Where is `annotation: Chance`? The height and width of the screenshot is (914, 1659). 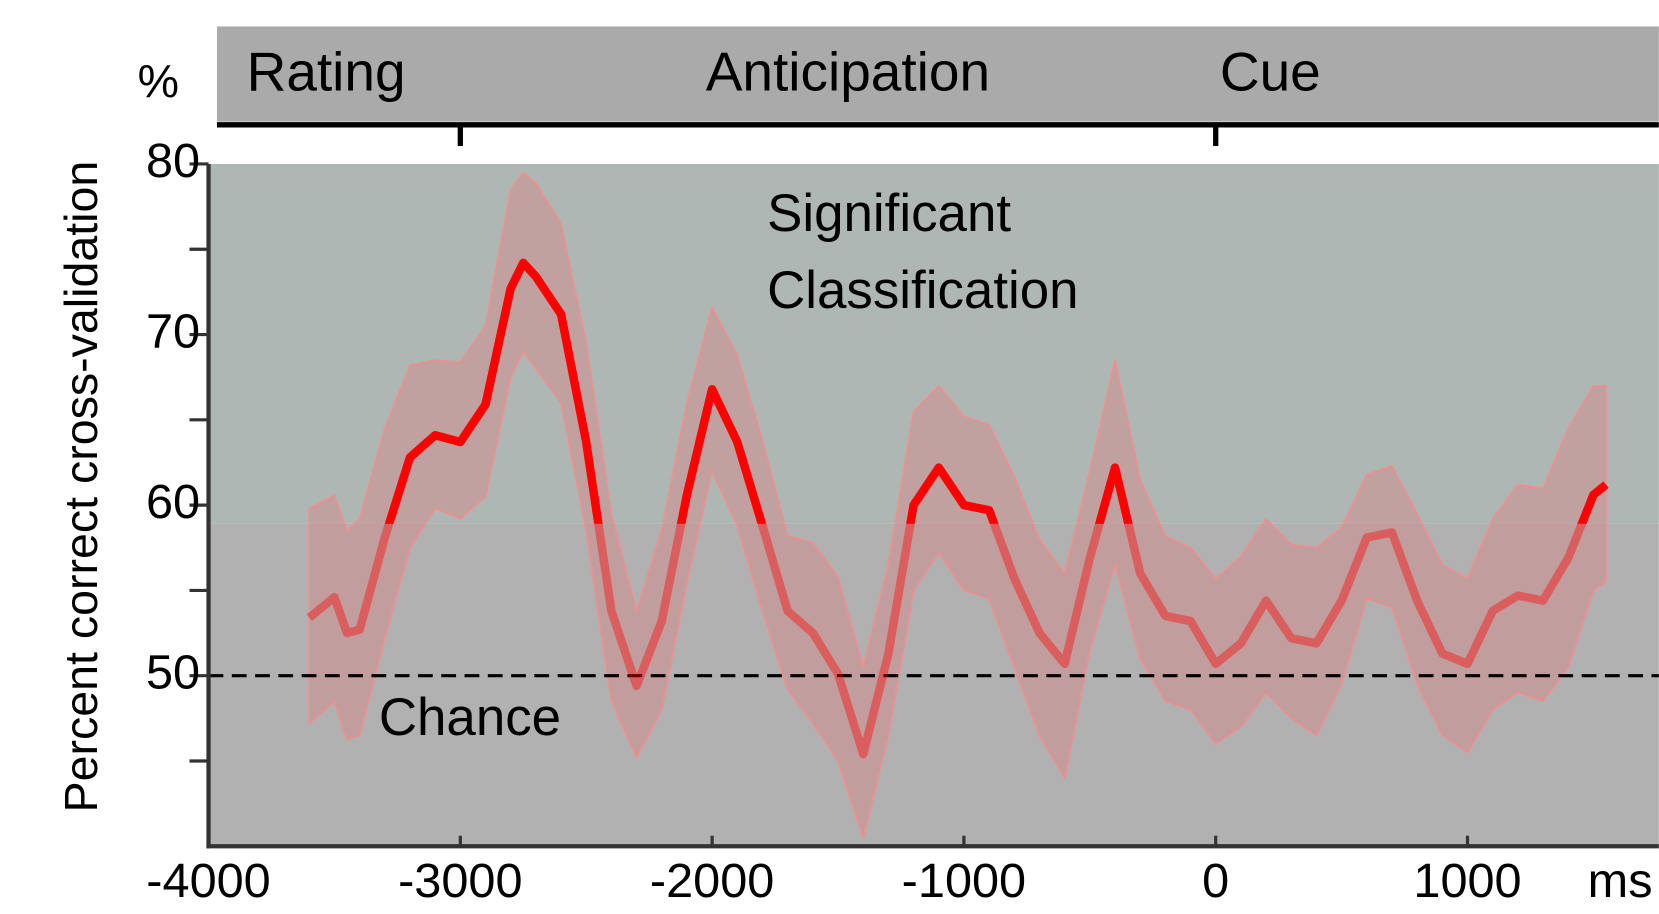 annotation: Chance is located at coordinates (470, 717).